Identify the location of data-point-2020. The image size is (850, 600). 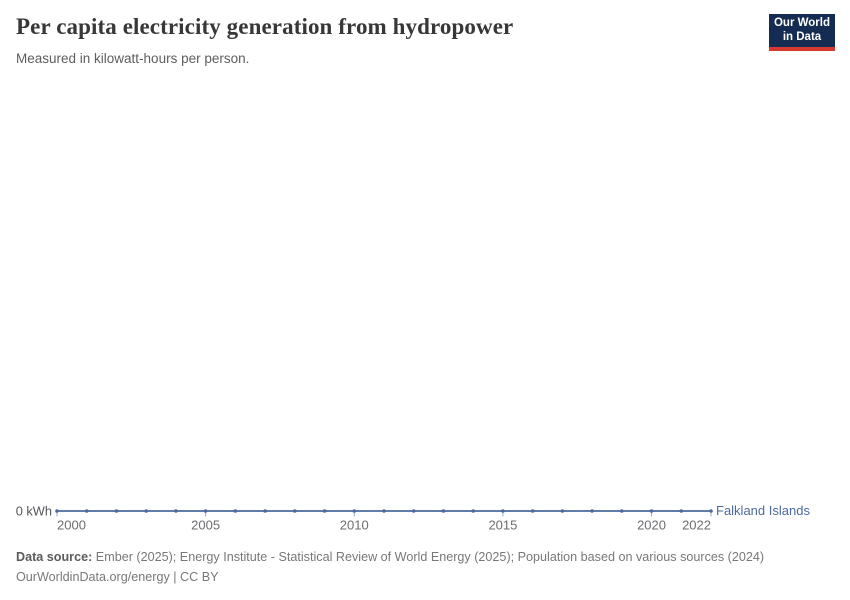
(651, 511).